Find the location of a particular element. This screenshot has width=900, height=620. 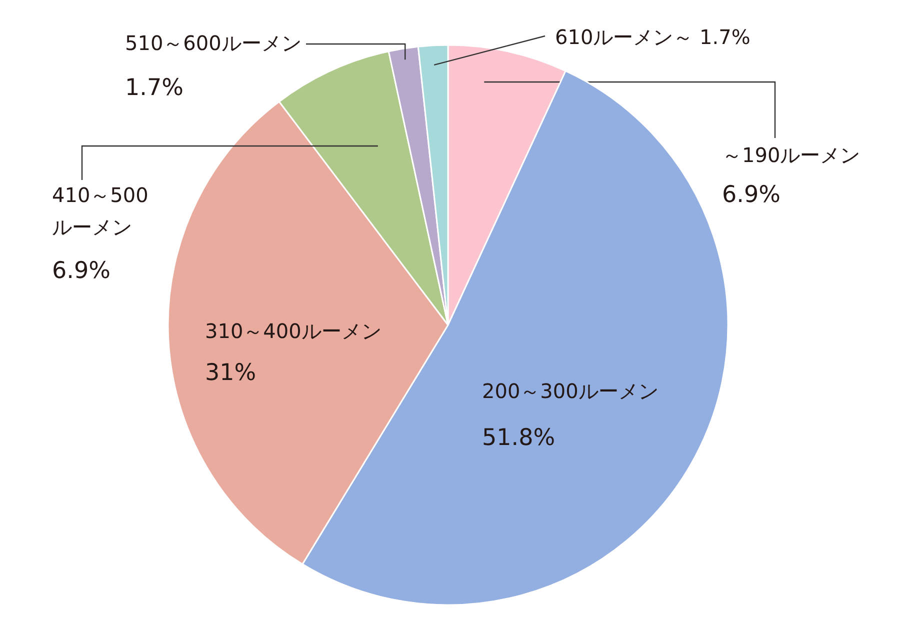

slice-label: 410～500ルーメン is located at coordinates (100, 211).